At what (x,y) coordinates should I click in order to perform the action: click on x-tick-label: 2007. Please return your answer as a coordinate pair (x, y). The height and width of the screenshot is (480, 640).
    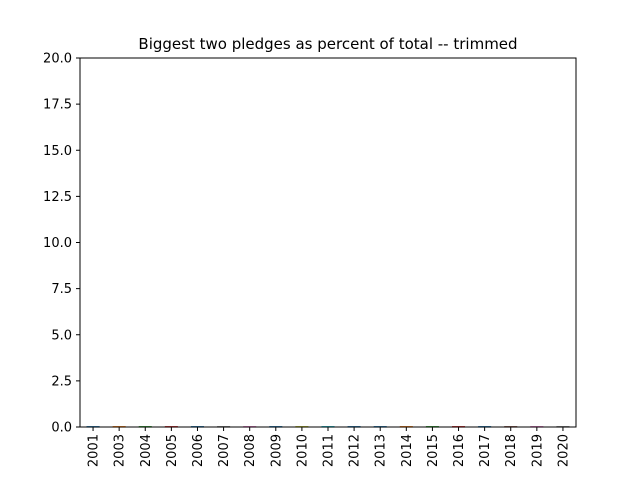
    Looking at the image, I should click on (224, 450).